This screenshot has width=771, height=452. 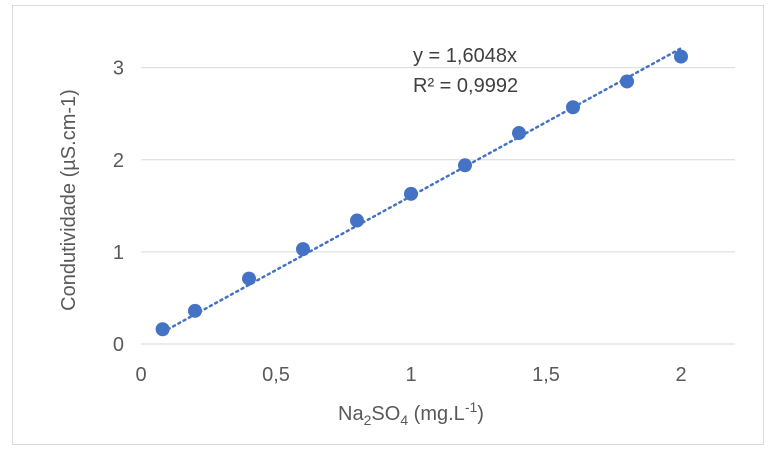 I want to click on x-axis-title-main: Na, so click(x=351, y=414).